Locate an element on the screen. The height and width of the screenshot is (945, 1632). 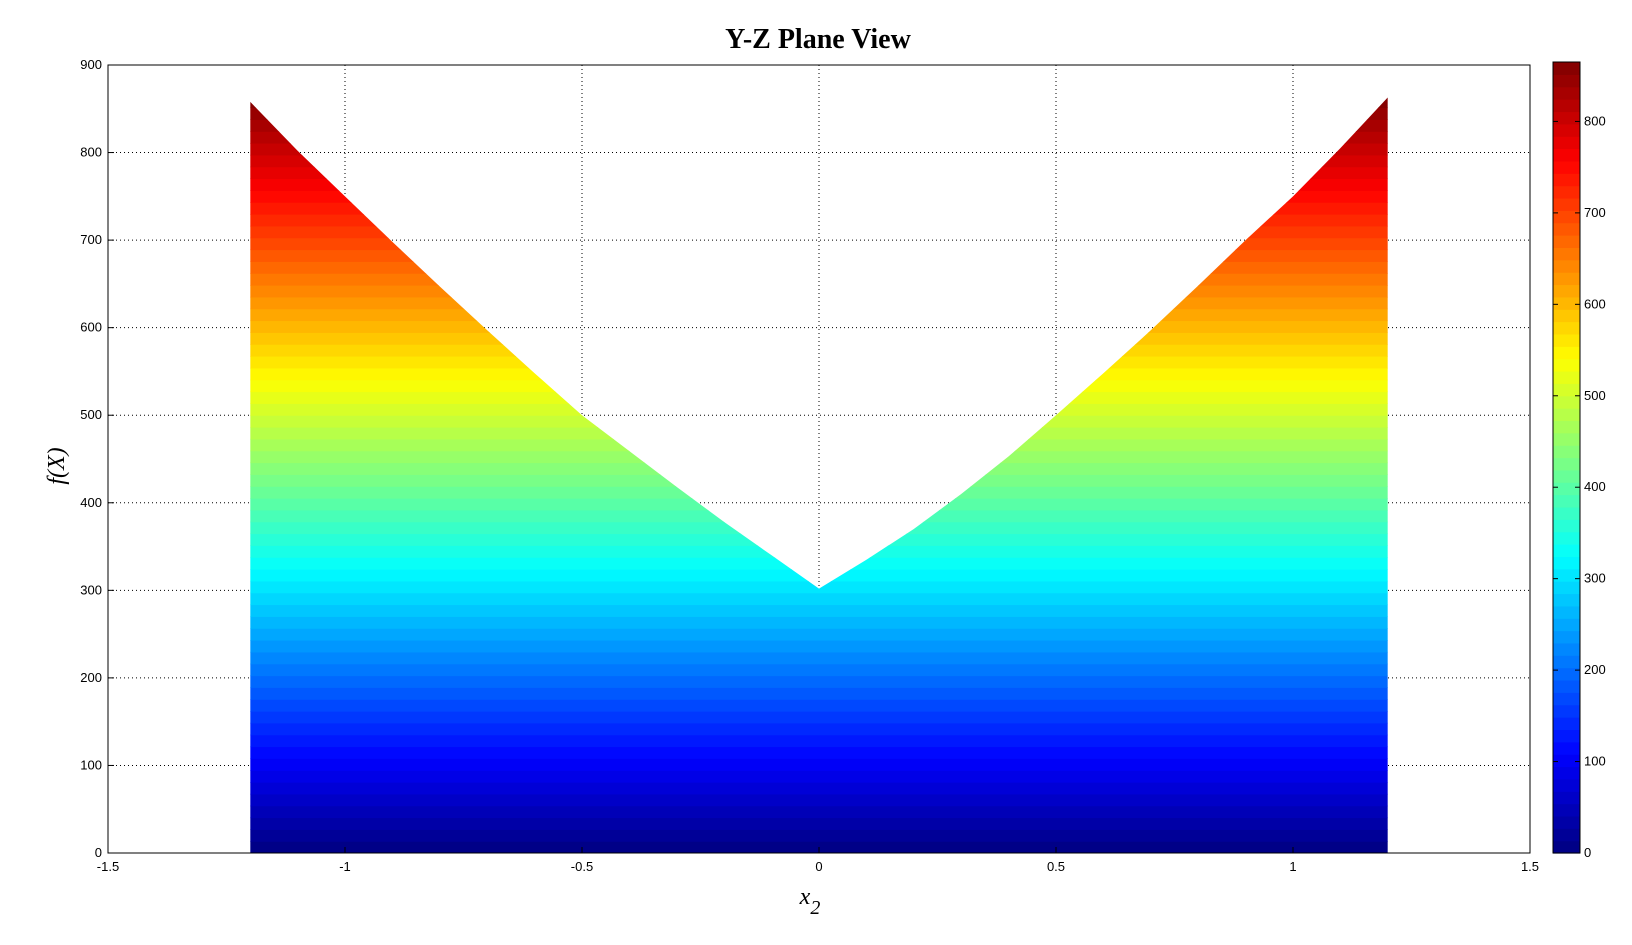
y-axis-label: f(X) is located at coordinates (57, 465).